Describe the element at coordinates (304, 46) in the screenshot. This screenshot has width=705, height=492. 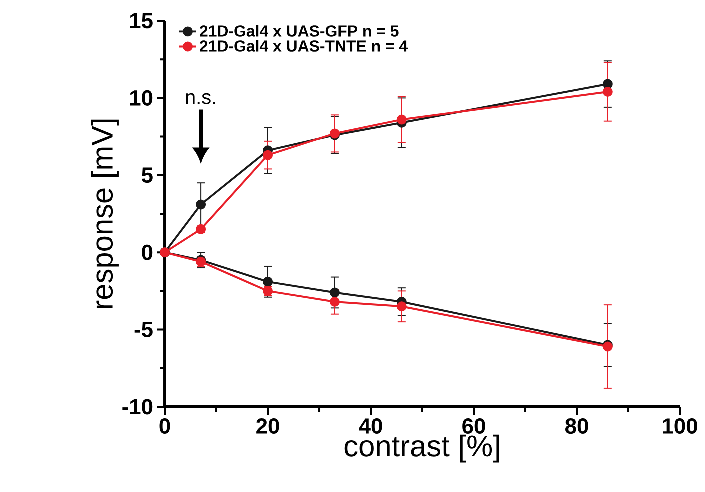
I see `legend-label: 21D-Gal4 x UAS-TNTE n = 4` at that location.